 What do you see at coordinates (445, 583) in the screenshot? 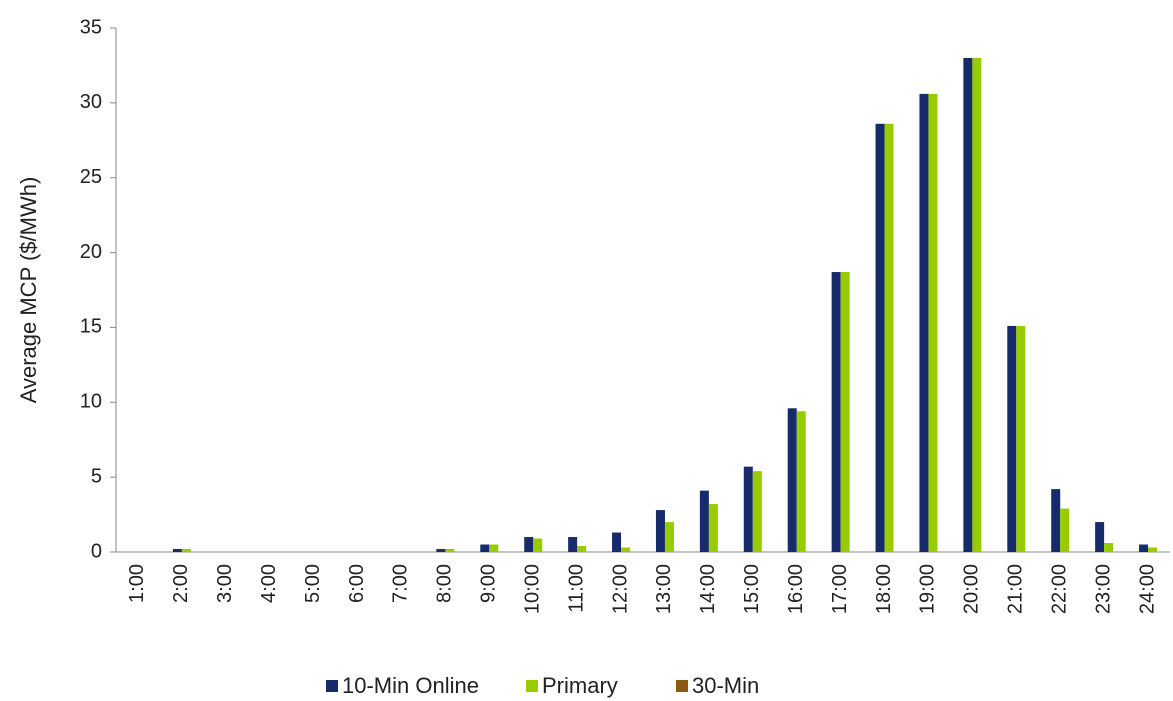
I see `x-tick-label: 8:00` at bounding box center [445, 583].